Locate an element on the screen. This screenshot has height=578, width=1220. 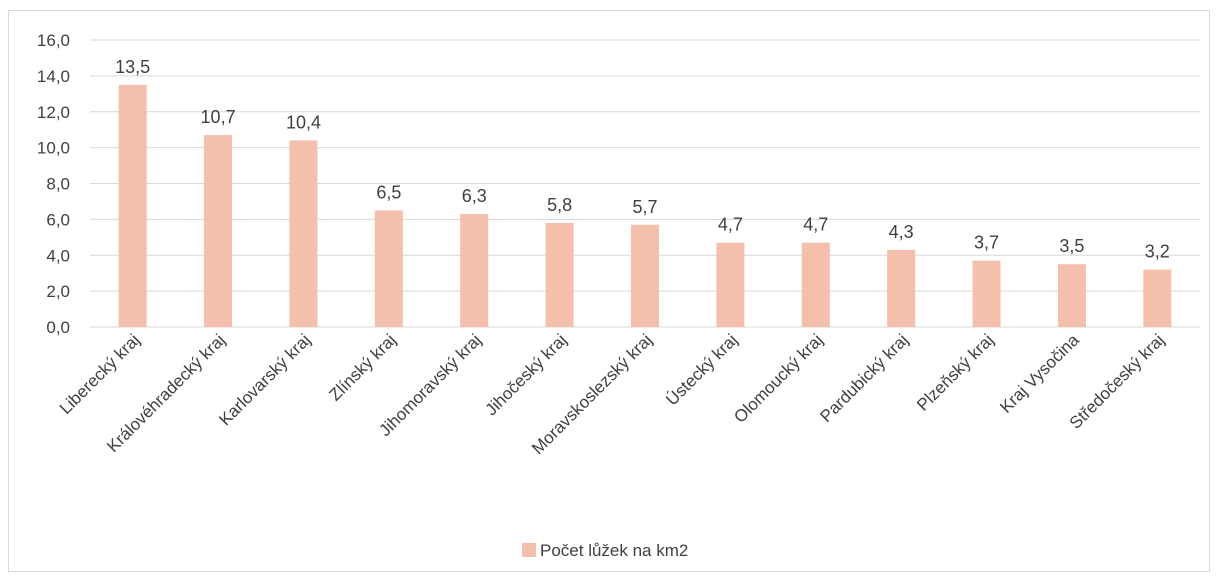
data-label: 3,5 is located at coordinates (1071, 246).